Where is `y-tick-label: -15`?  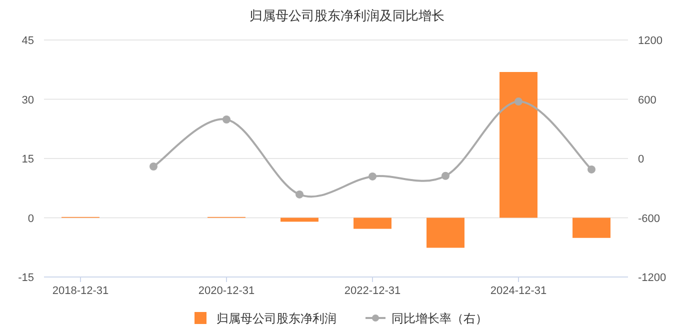
y-tick-label: -15 is located at coordinates (26, 278).